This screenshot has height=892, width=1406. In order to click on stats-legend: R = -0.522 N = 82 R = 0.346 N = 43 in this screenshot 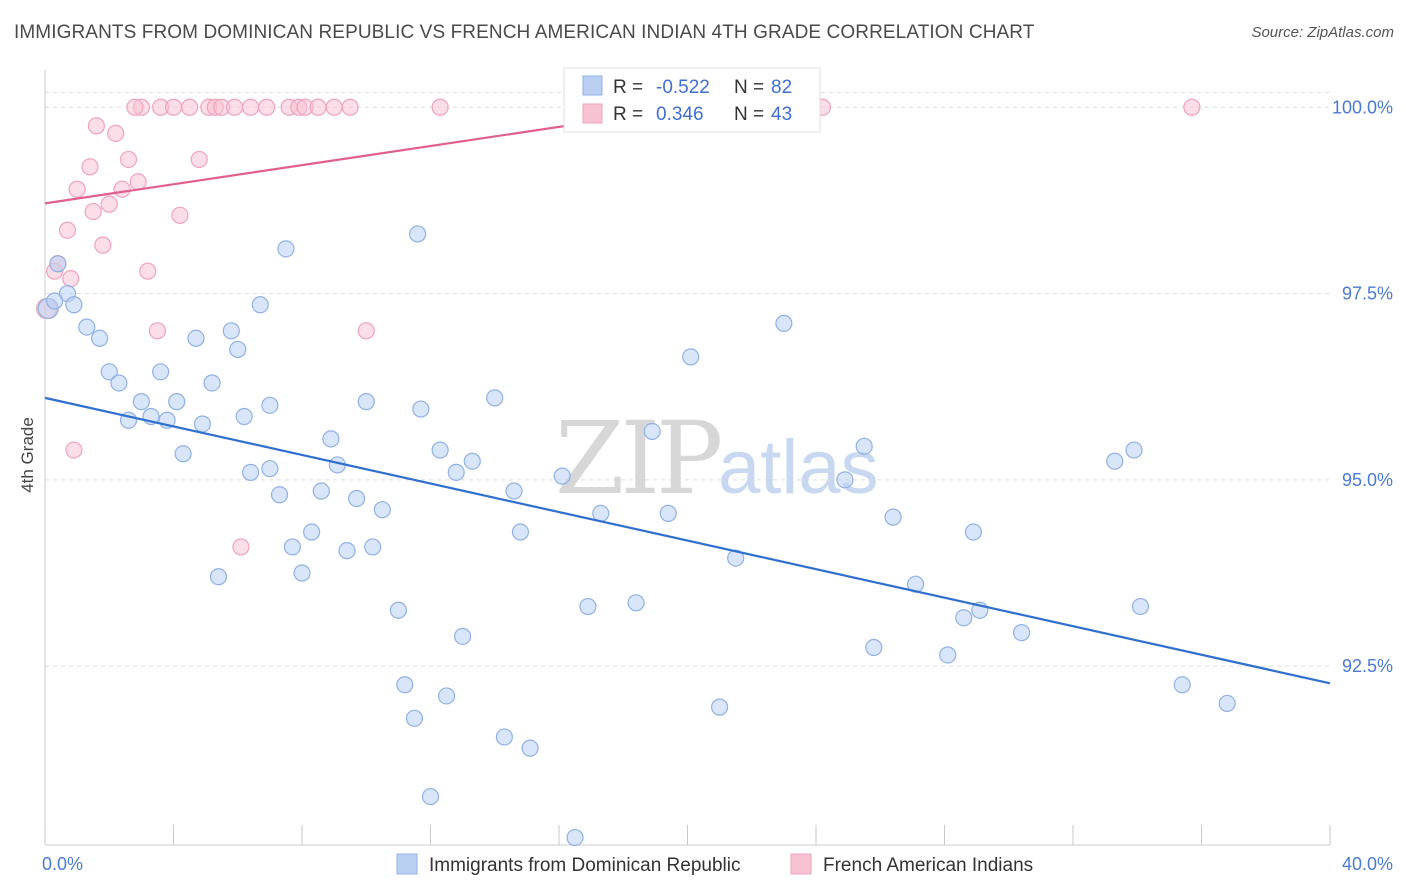, I will do `click(692, 100)`.